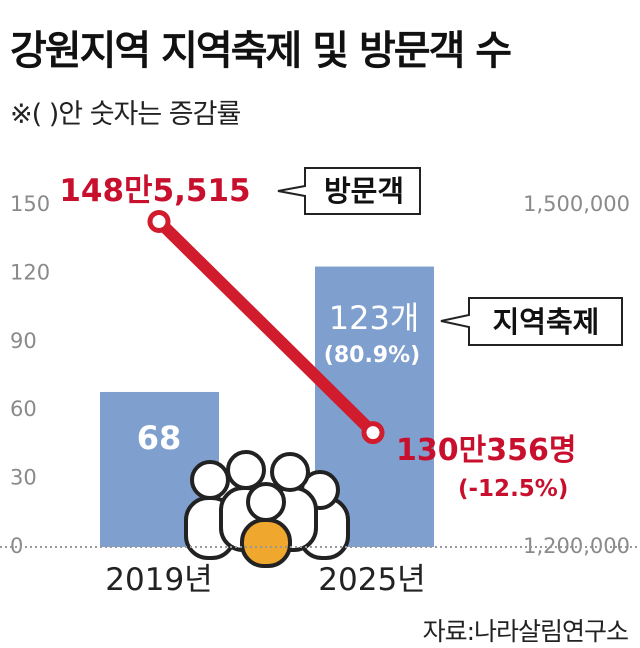 This screenshot has width=640, height=648. What do you see at coordinates (30, 204) in the screenshot?
I see `left-tick-label: 150` at bounding box center [30, 204].